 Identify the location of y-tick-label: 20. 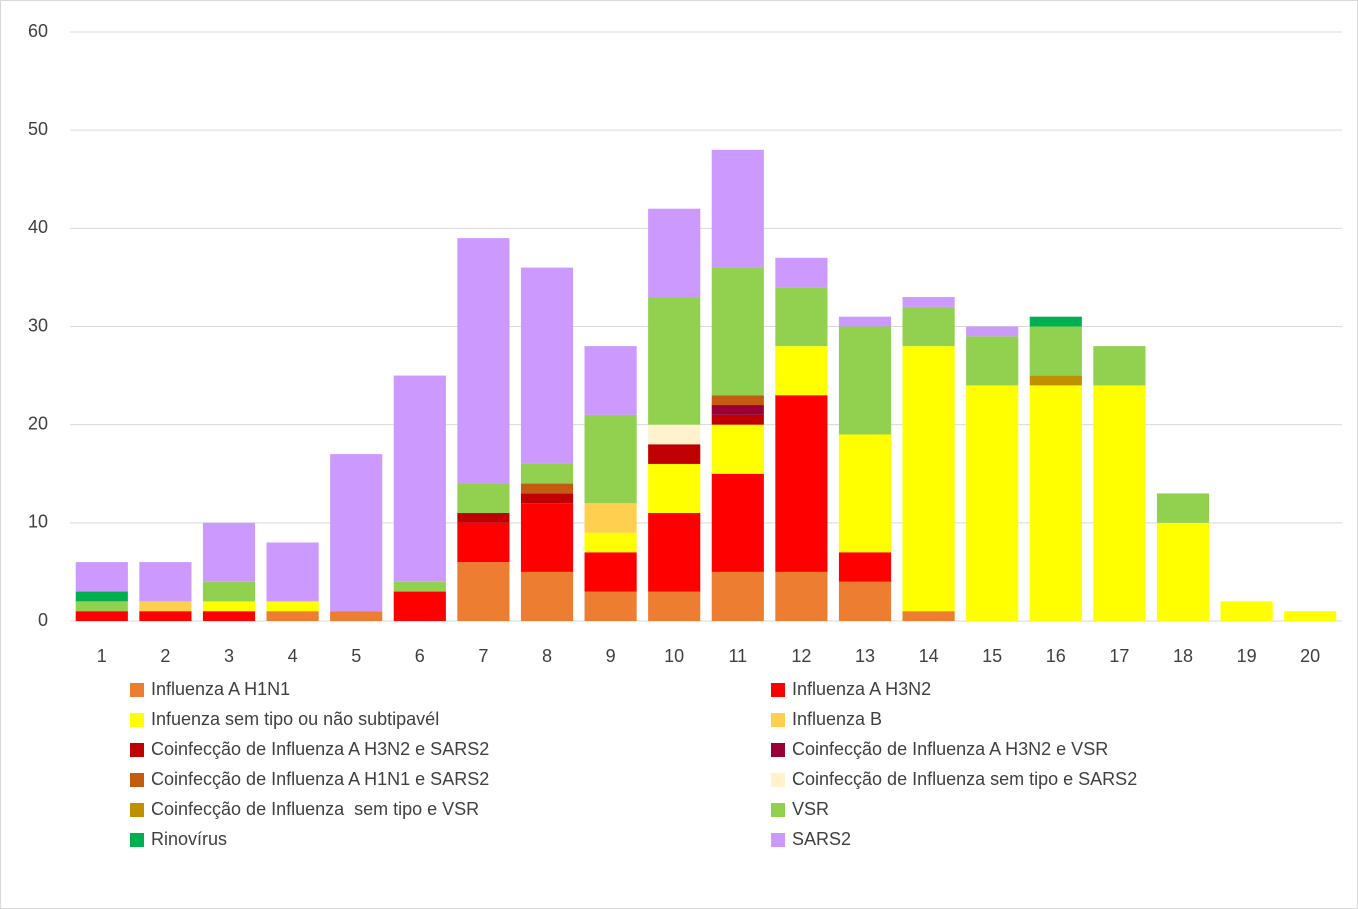
(38, 423).